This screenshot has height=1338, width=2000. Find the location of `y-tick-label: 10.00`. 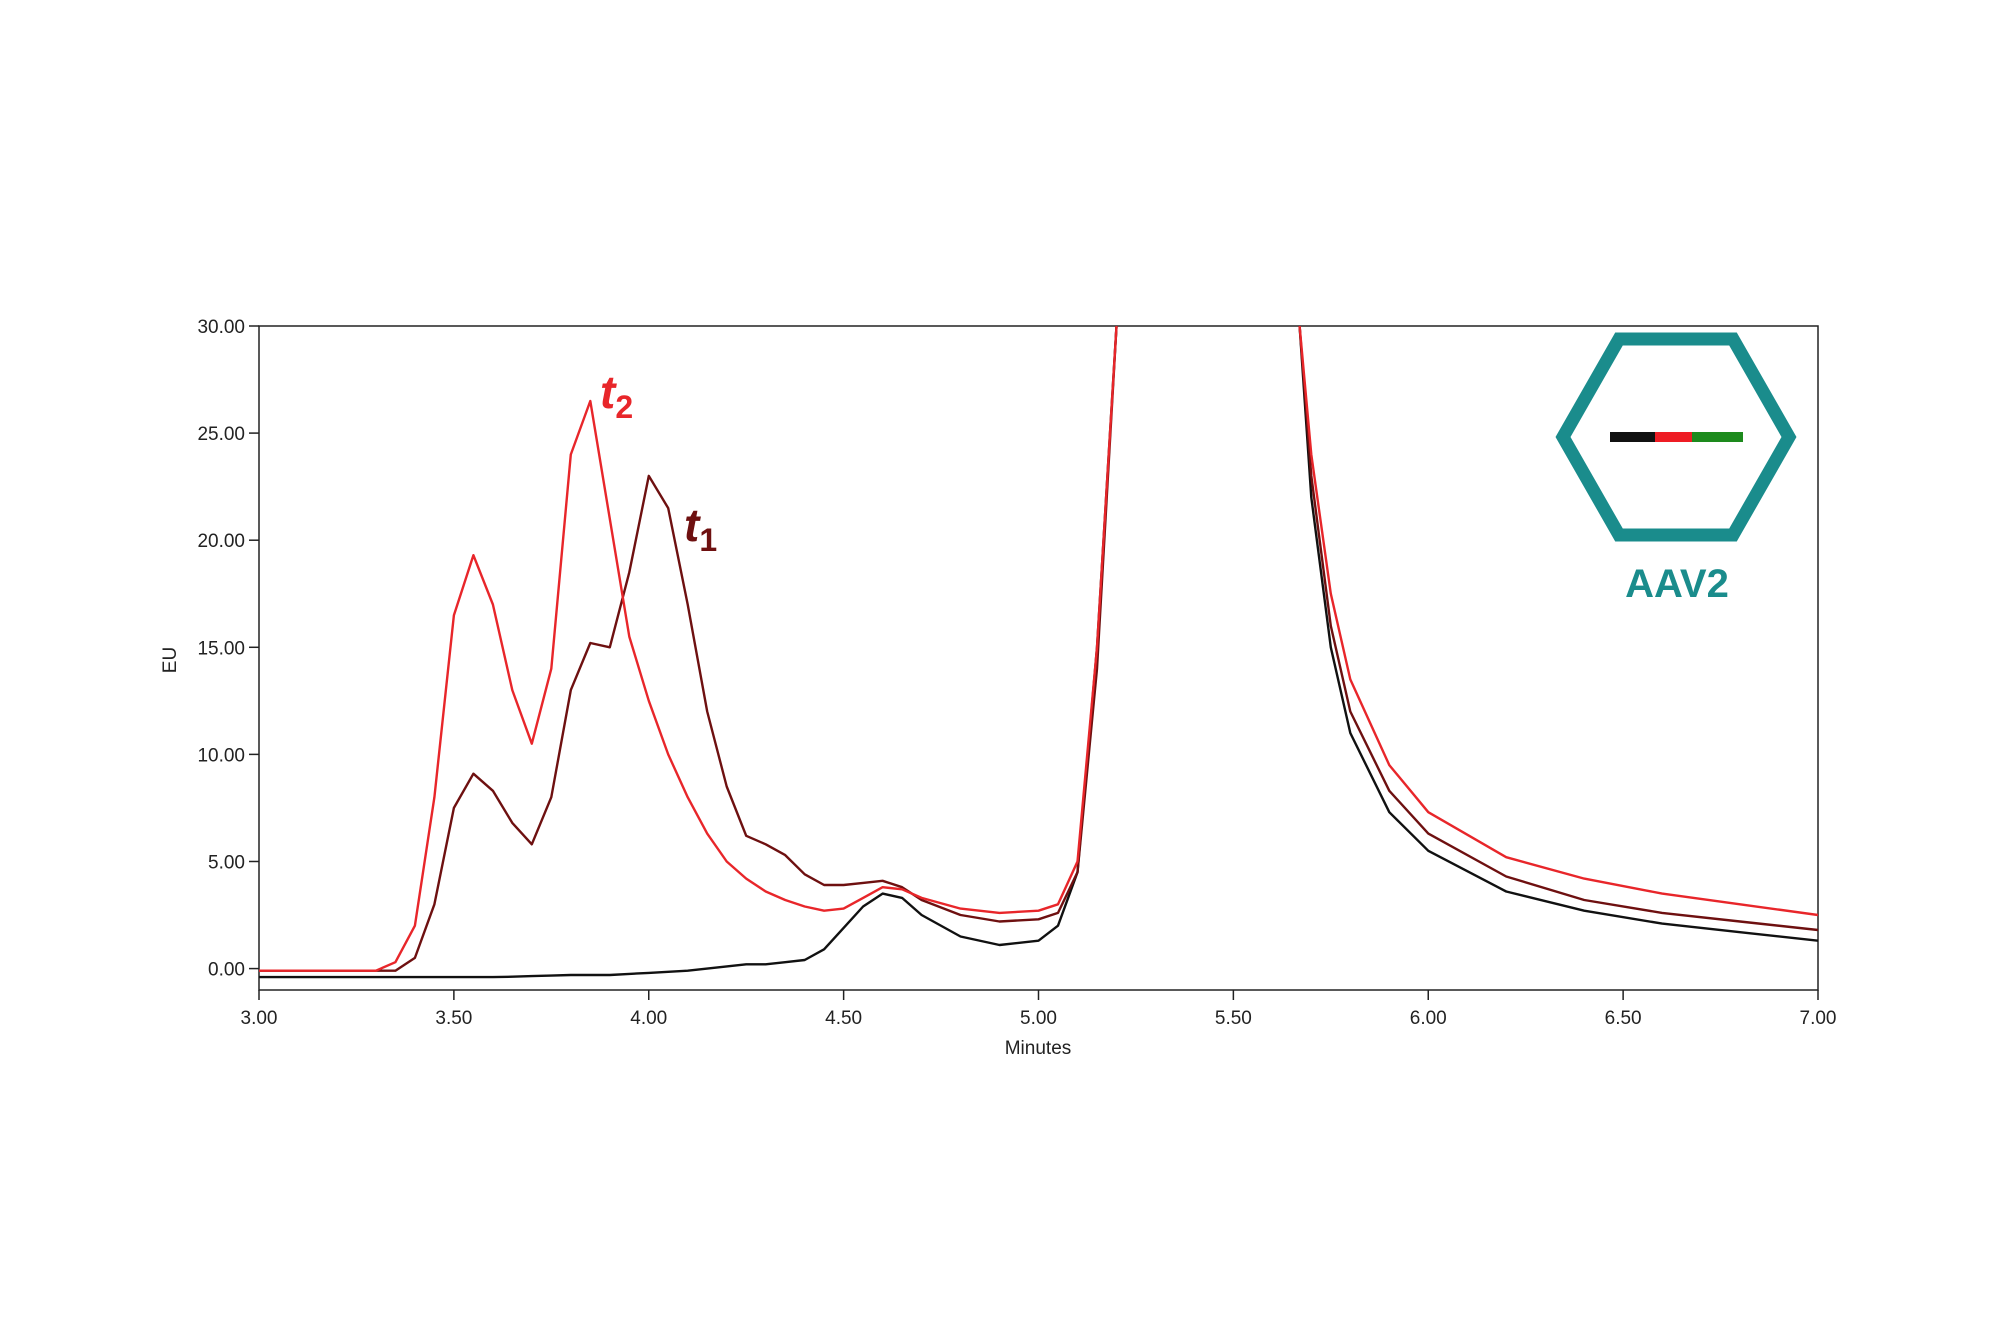

y-tick-label: 10.00 is located at coordinates (221, 755).